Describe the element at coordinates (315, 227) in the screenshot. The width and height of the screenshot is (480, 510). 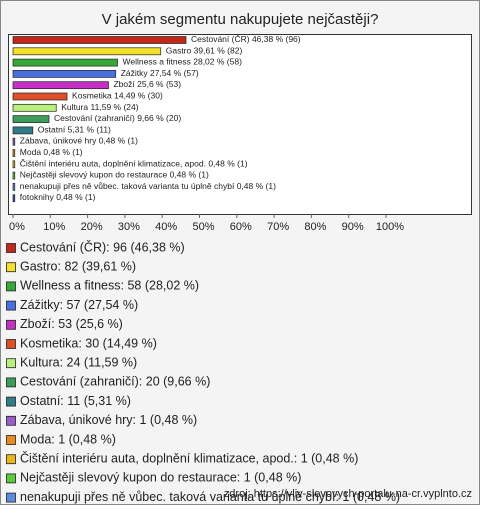
I see `x-tick-label: 80%` at that location.